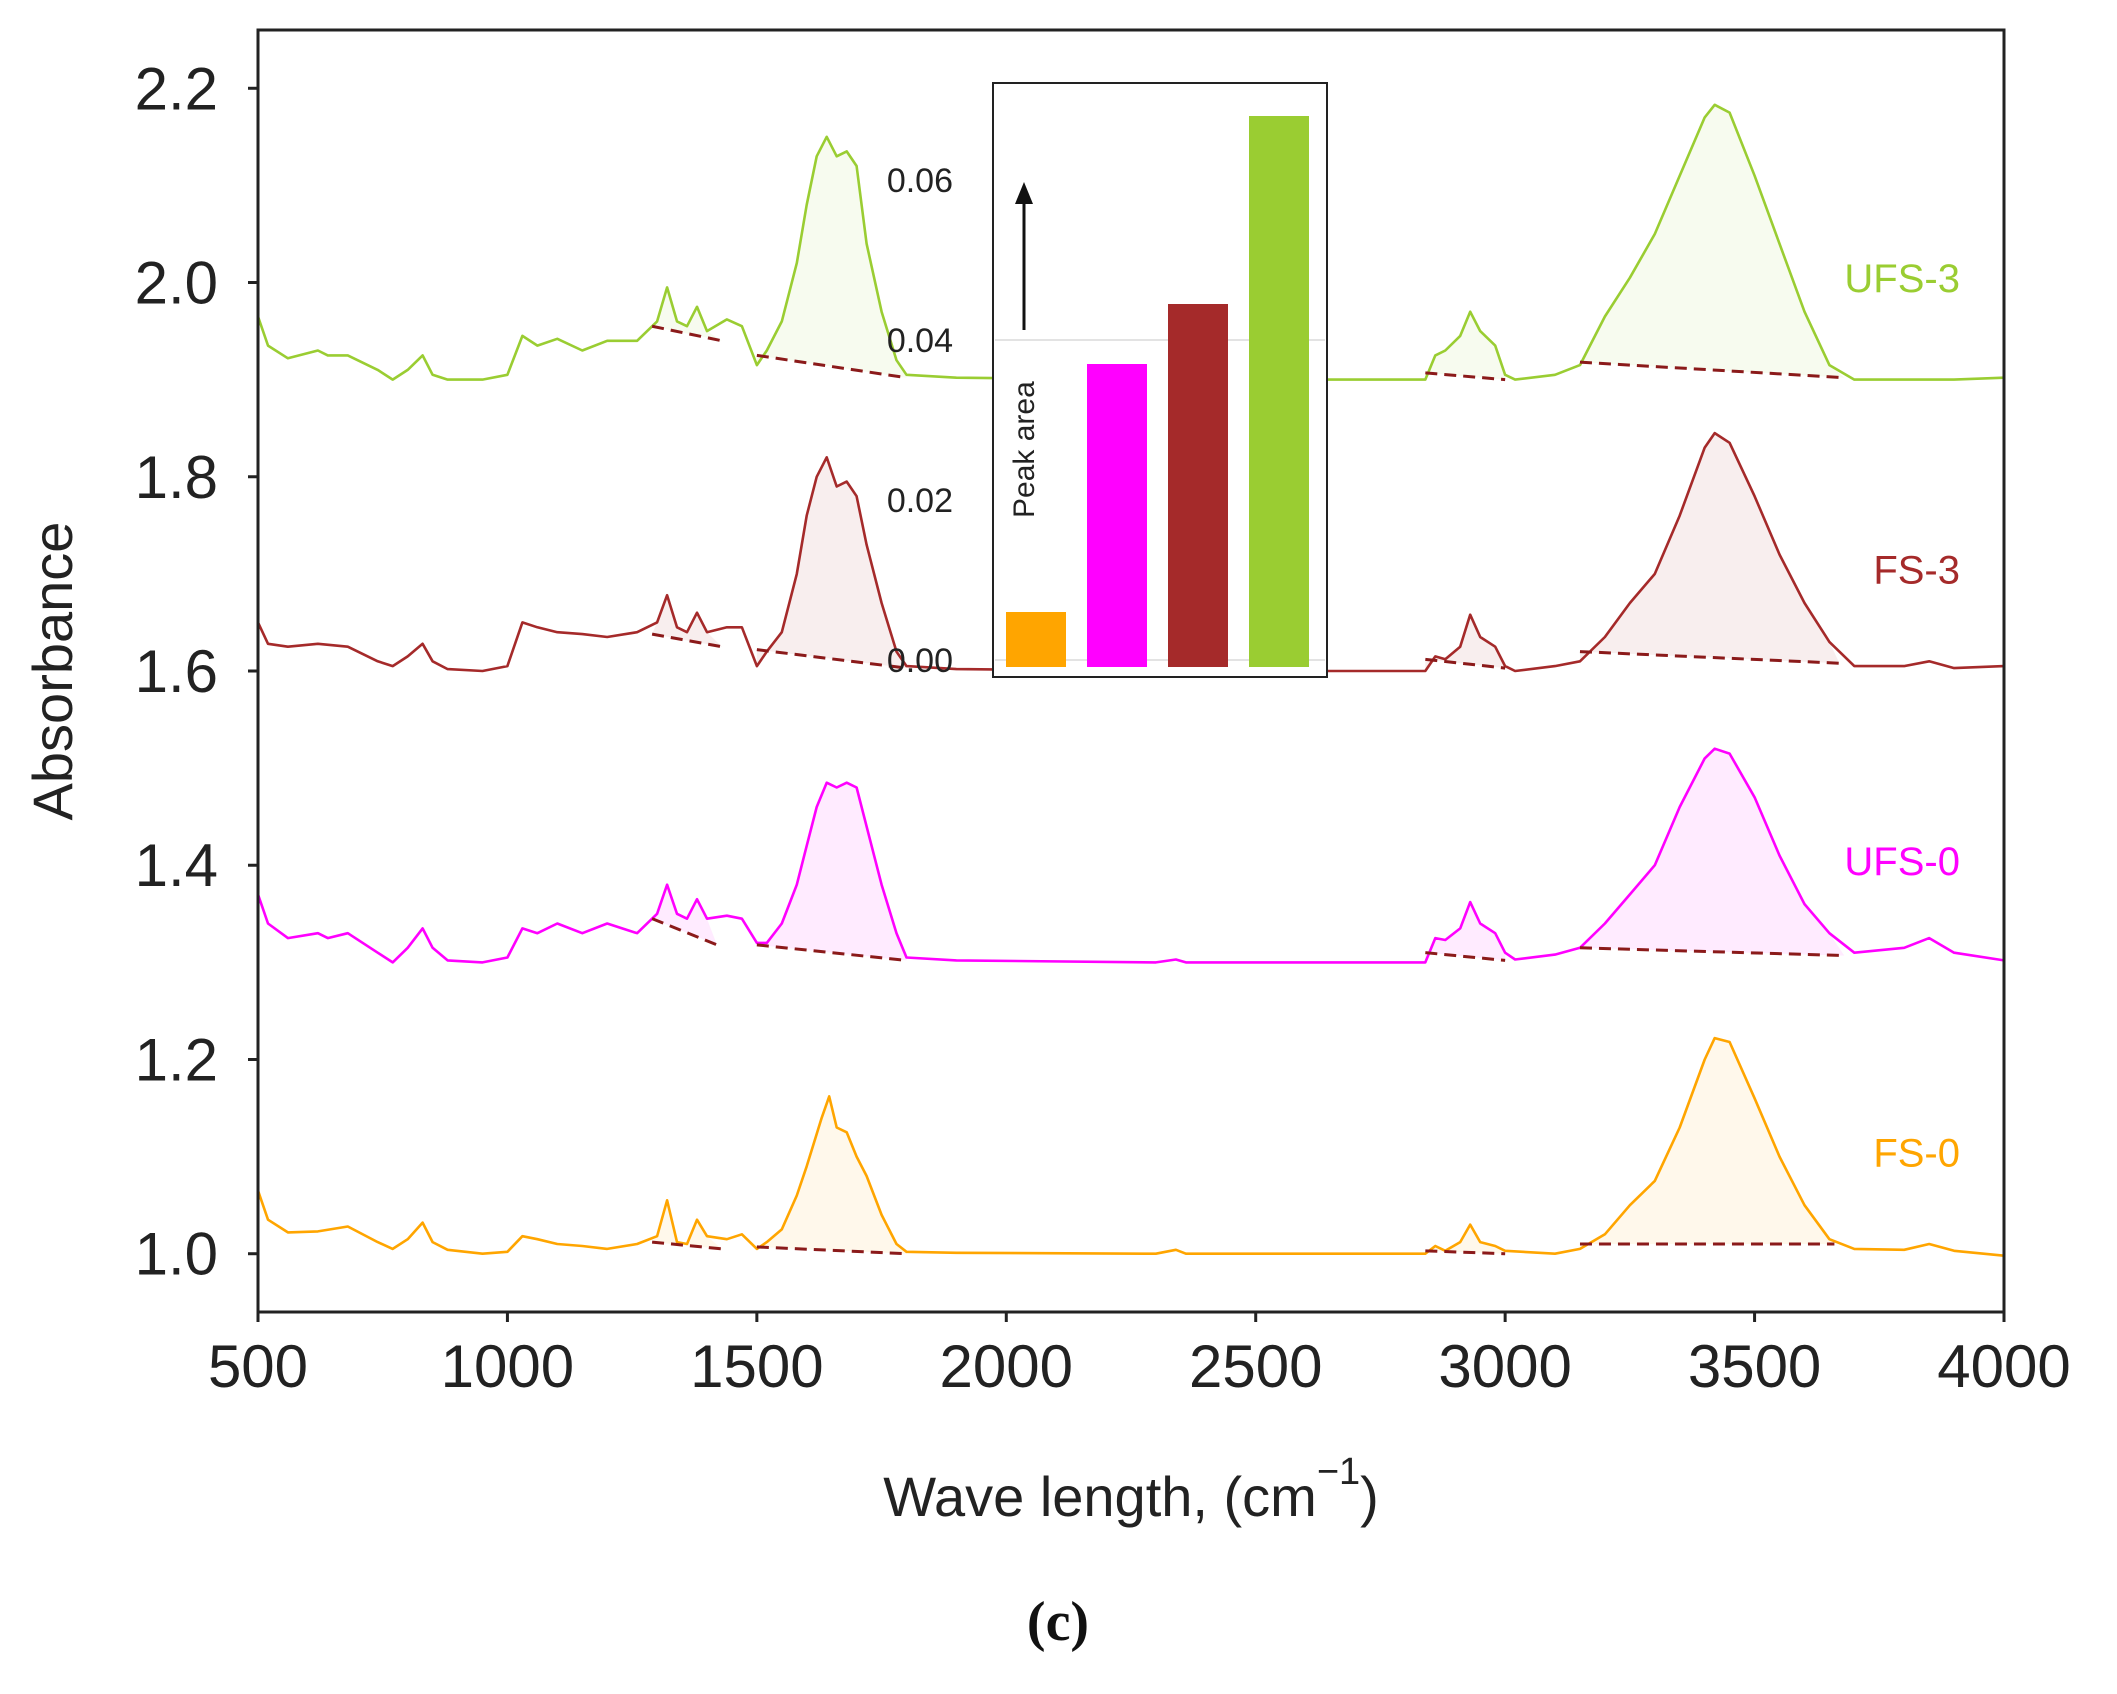 This screenshot has height=1694, width=2117. Describe the element at coordinates (1006, 1366) in the screenshot. I see `x-tick-label: 2000` at that location.